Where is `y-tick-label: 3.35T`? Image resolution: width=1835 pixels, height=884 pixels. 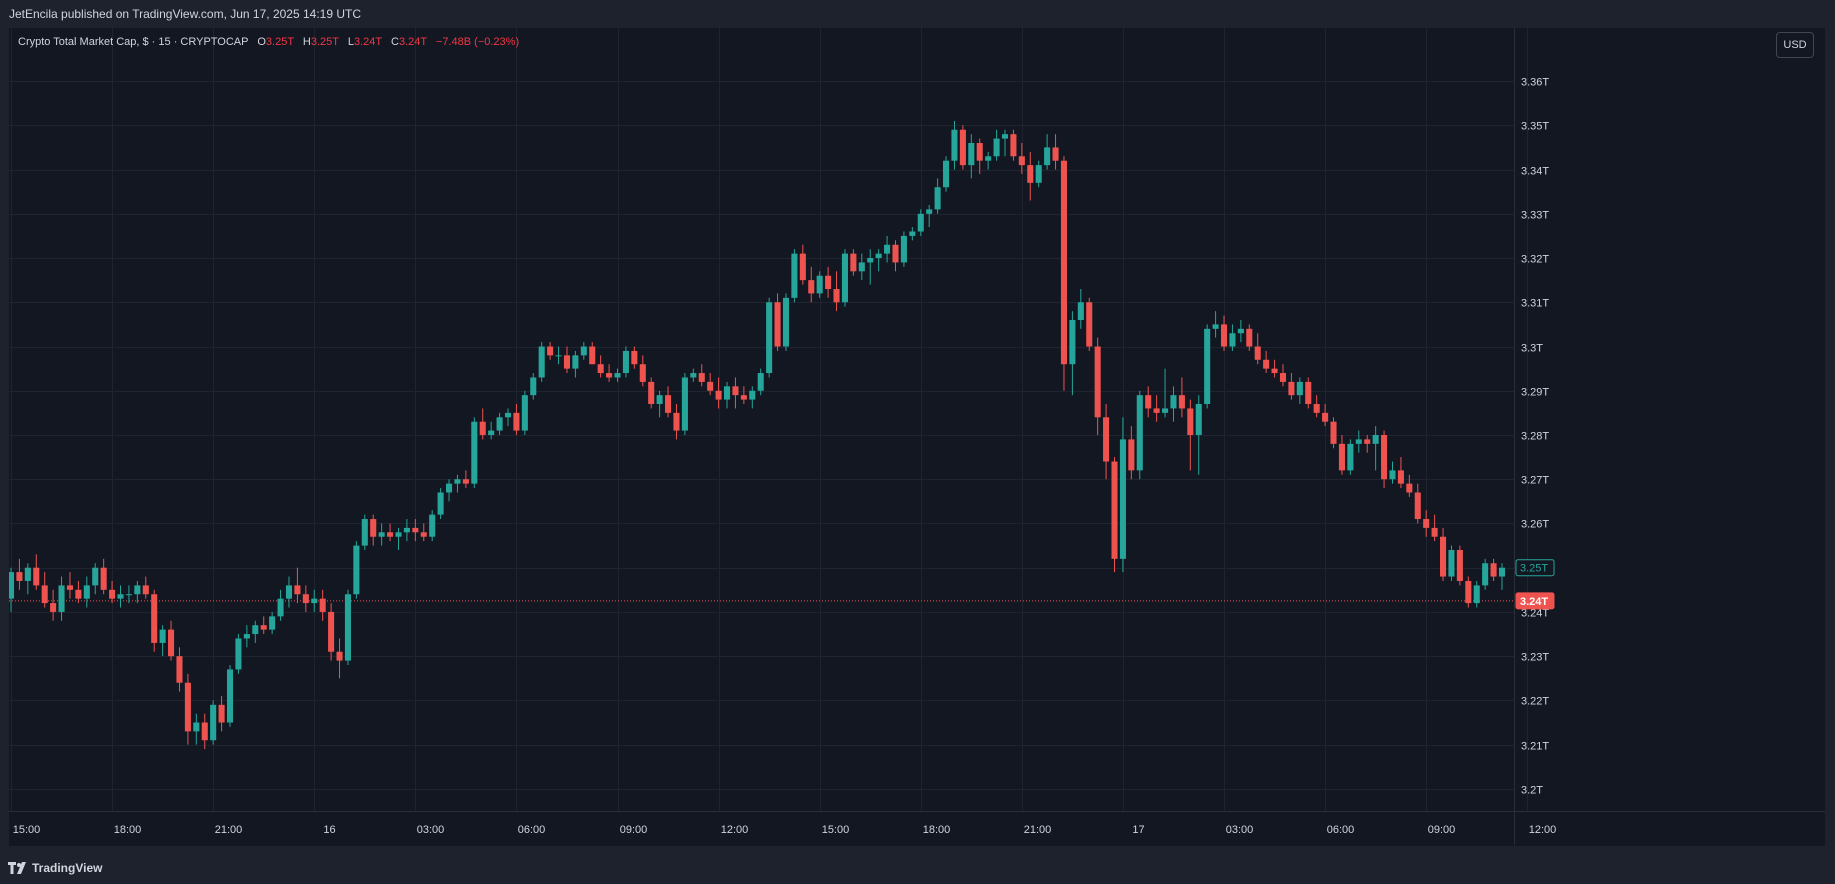
y-tick-label: 3.35T is located at coordinates (1535, 127).